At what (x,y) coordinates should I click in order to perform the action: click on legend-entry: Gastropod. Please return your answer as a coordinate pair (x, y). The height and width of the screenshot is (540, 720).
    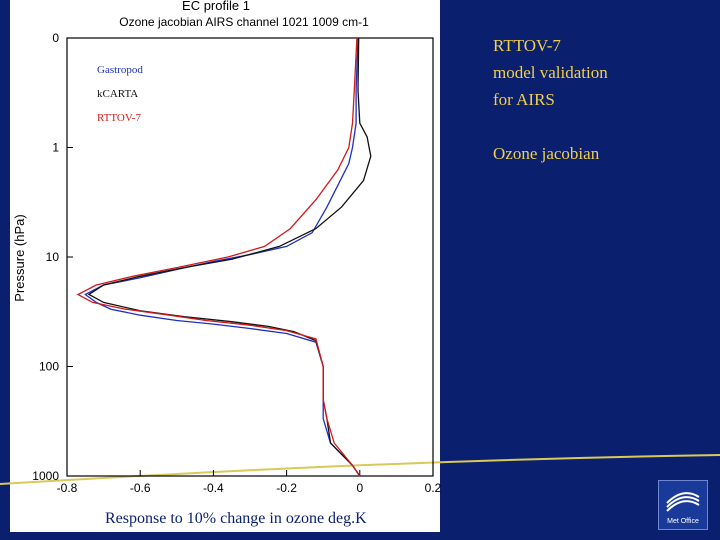
    Looking at the image, I should click on (120, 70).